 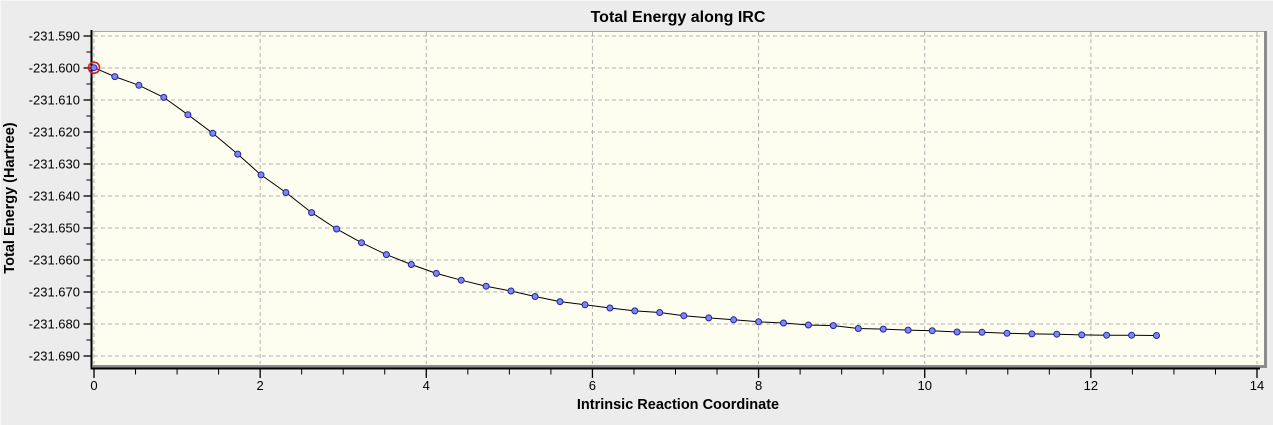 I want to click on x-tick-label: 2, so click(x=260, y=385).